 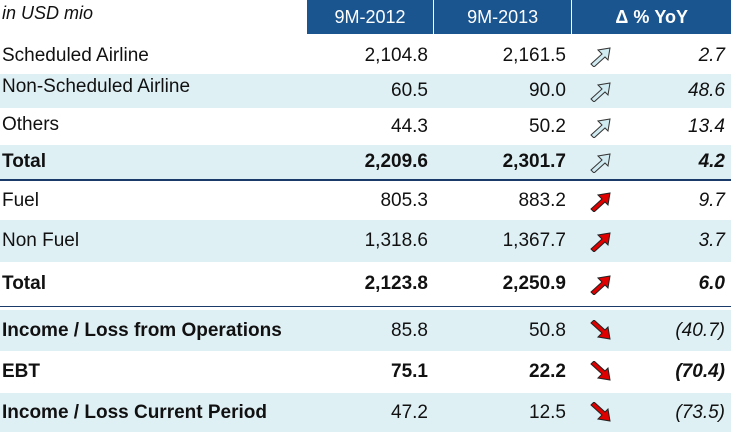 What do you see at coordinates (409, 330) in the screenshot?
I see `value-9m-2012: 85.8` at bounding box center [409, 330].